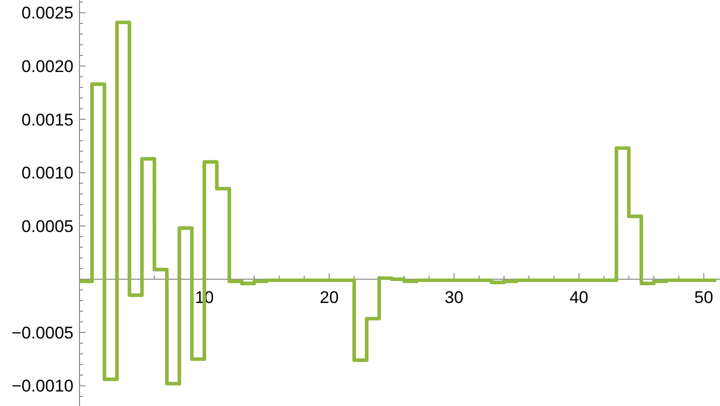 The height and width of the screenshot is (406, 720). Describe the element at coordinates (578, 298) in the screenshot. I see `x-tick-label: 40` at that location.